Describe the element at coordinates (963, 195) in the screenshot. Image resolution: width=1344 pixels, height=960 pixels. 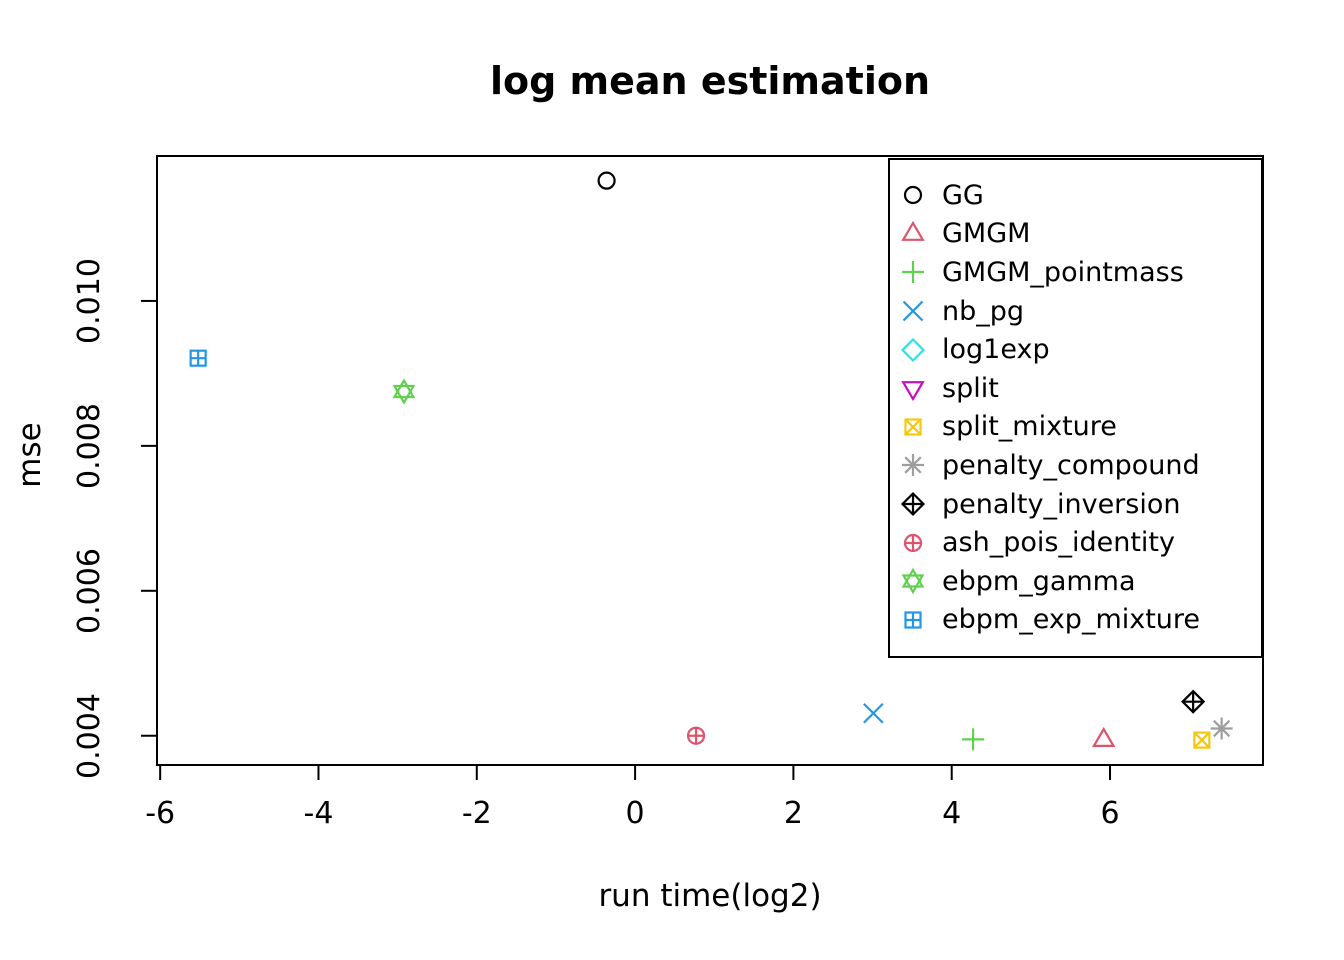
I see `legend-item-label: GG` at that location.